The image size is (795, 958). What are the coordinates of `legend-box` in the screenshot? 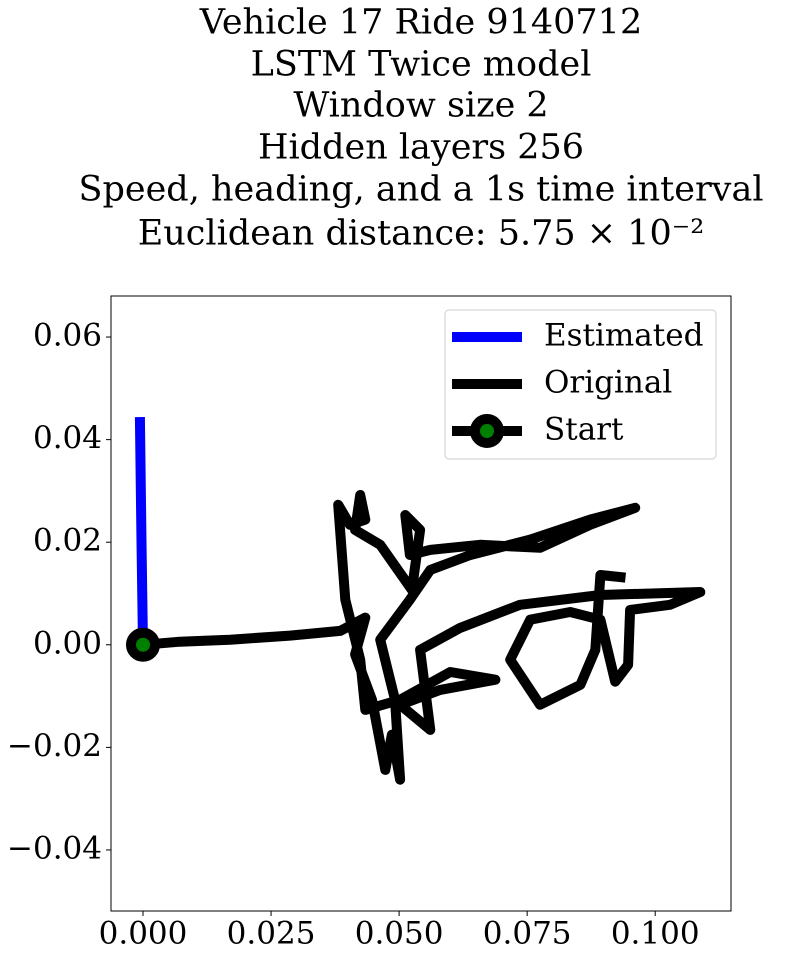 It's located at (580, 384).